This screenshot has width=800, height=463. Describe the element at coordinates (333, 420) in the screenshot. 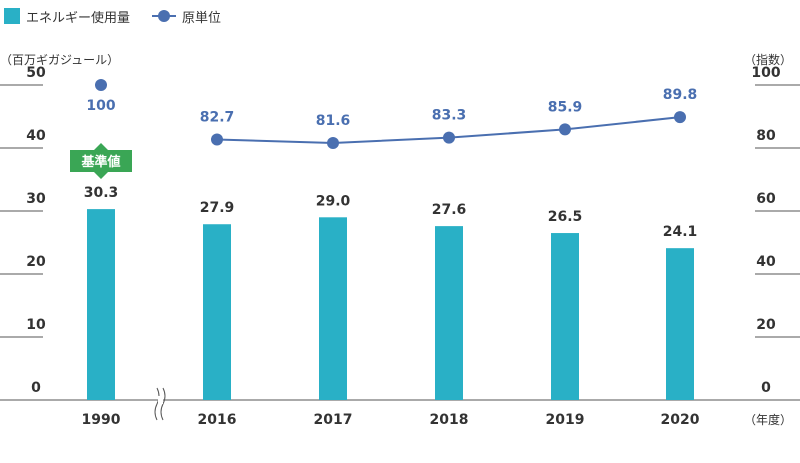

I see `x-axis-category-label: 2017` at that location.